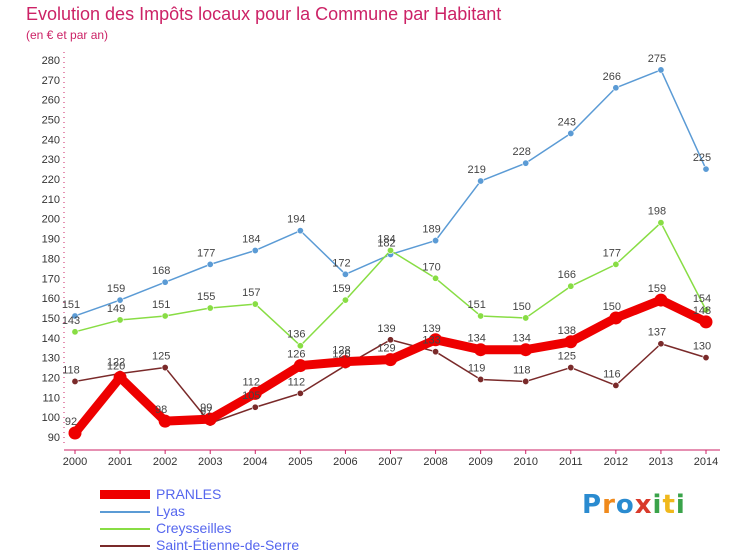 The width and height of the screenshot is (750, 554). Describe the element at coordinates (51, 101) in the screenshot. I see `y-tick-label: 260` at that location.